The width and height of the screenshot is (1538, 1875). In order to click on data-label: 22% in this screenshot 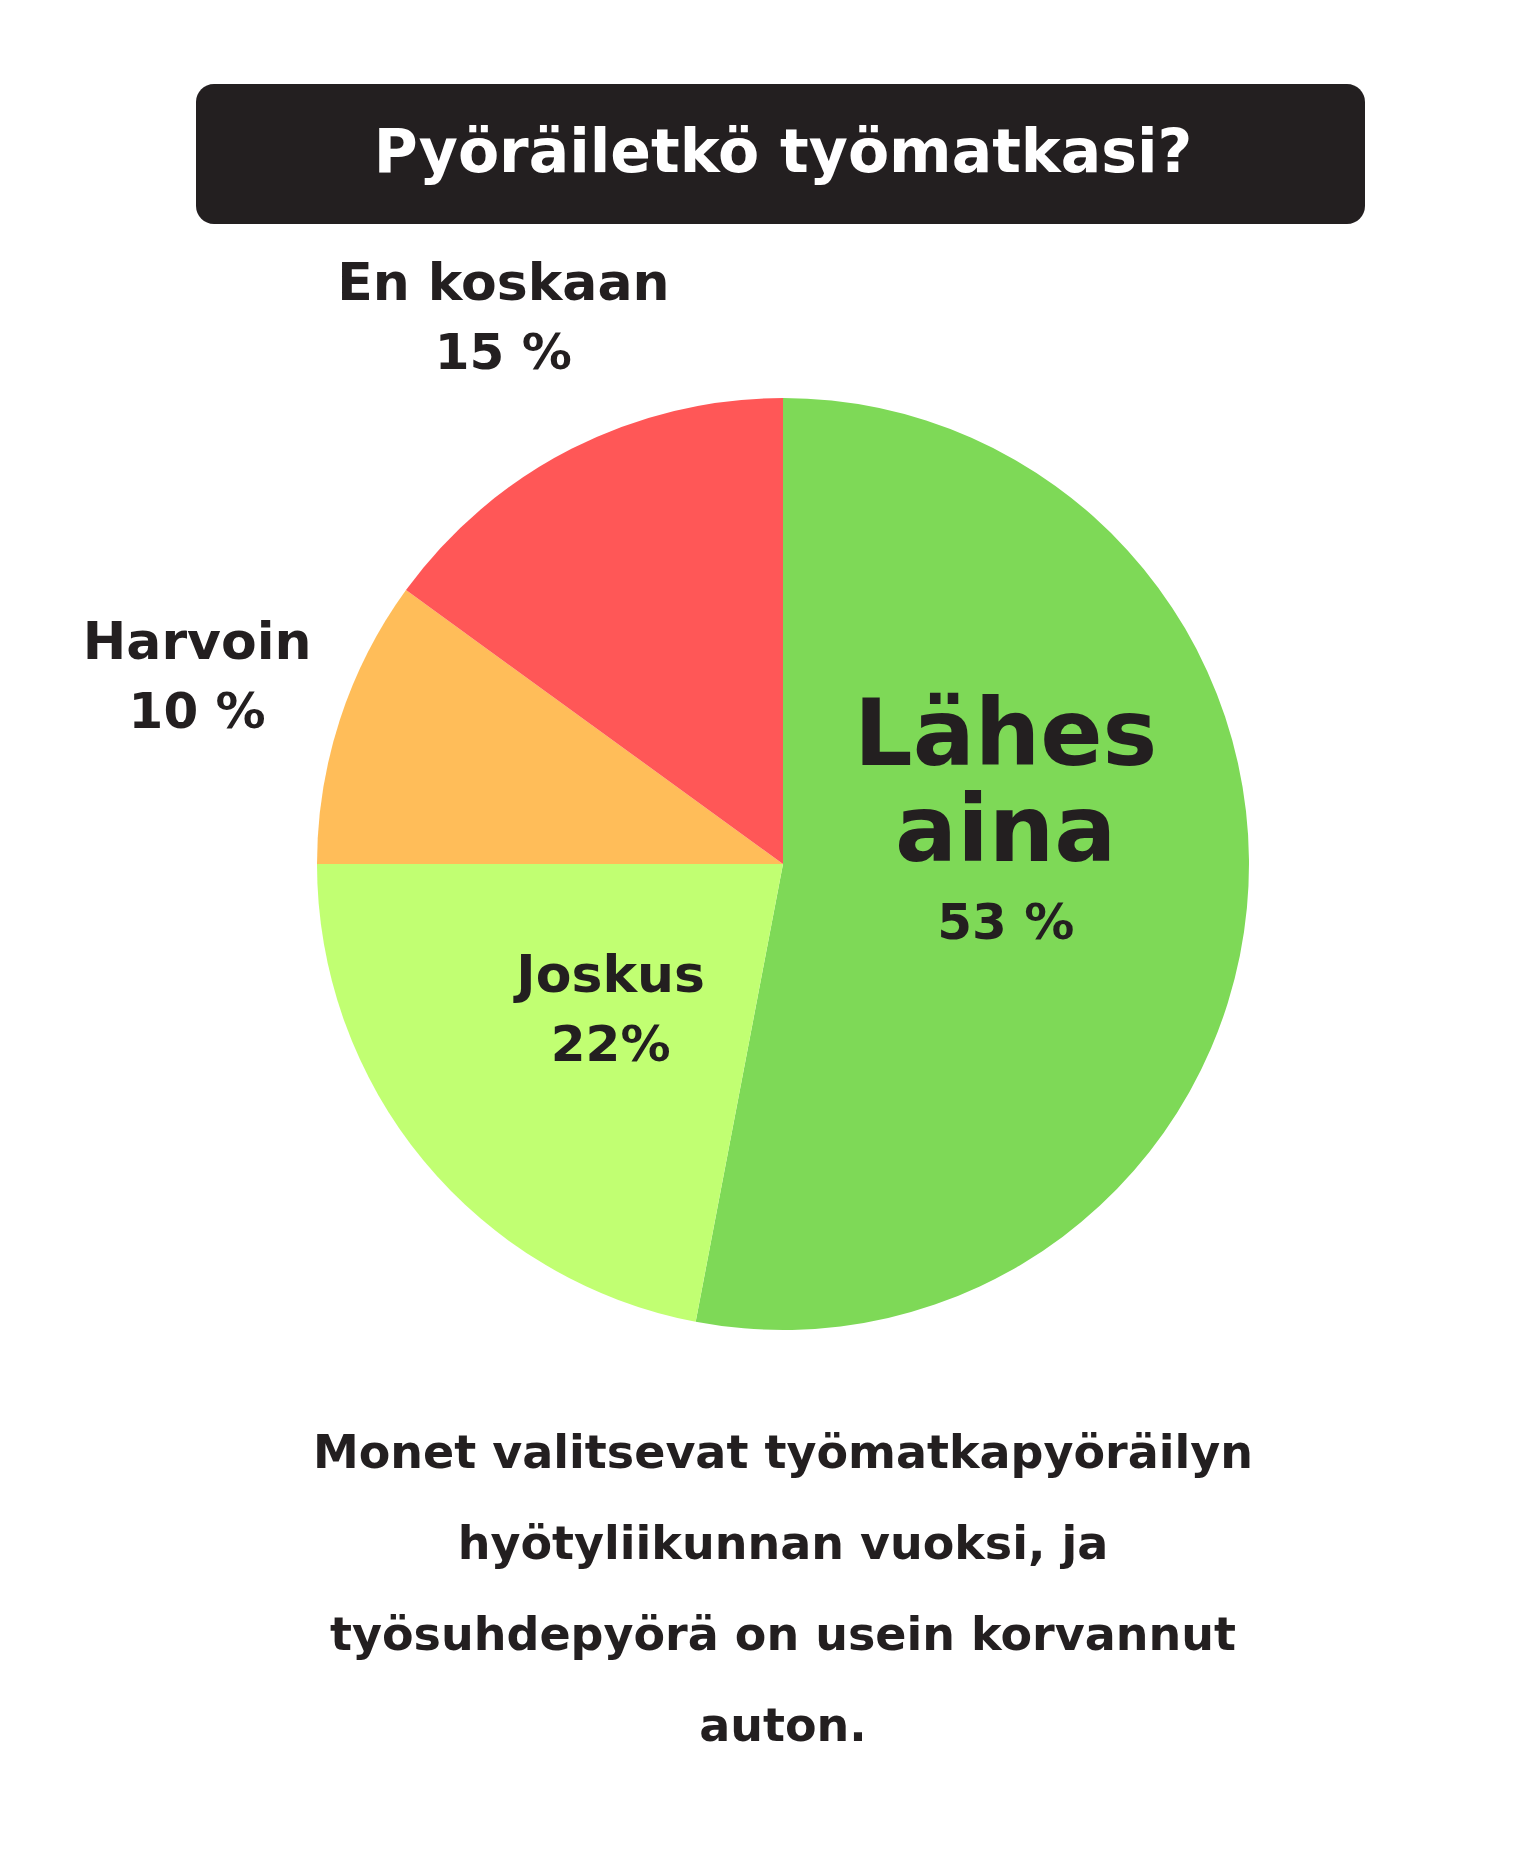, I will do `click(610, 1043)`.